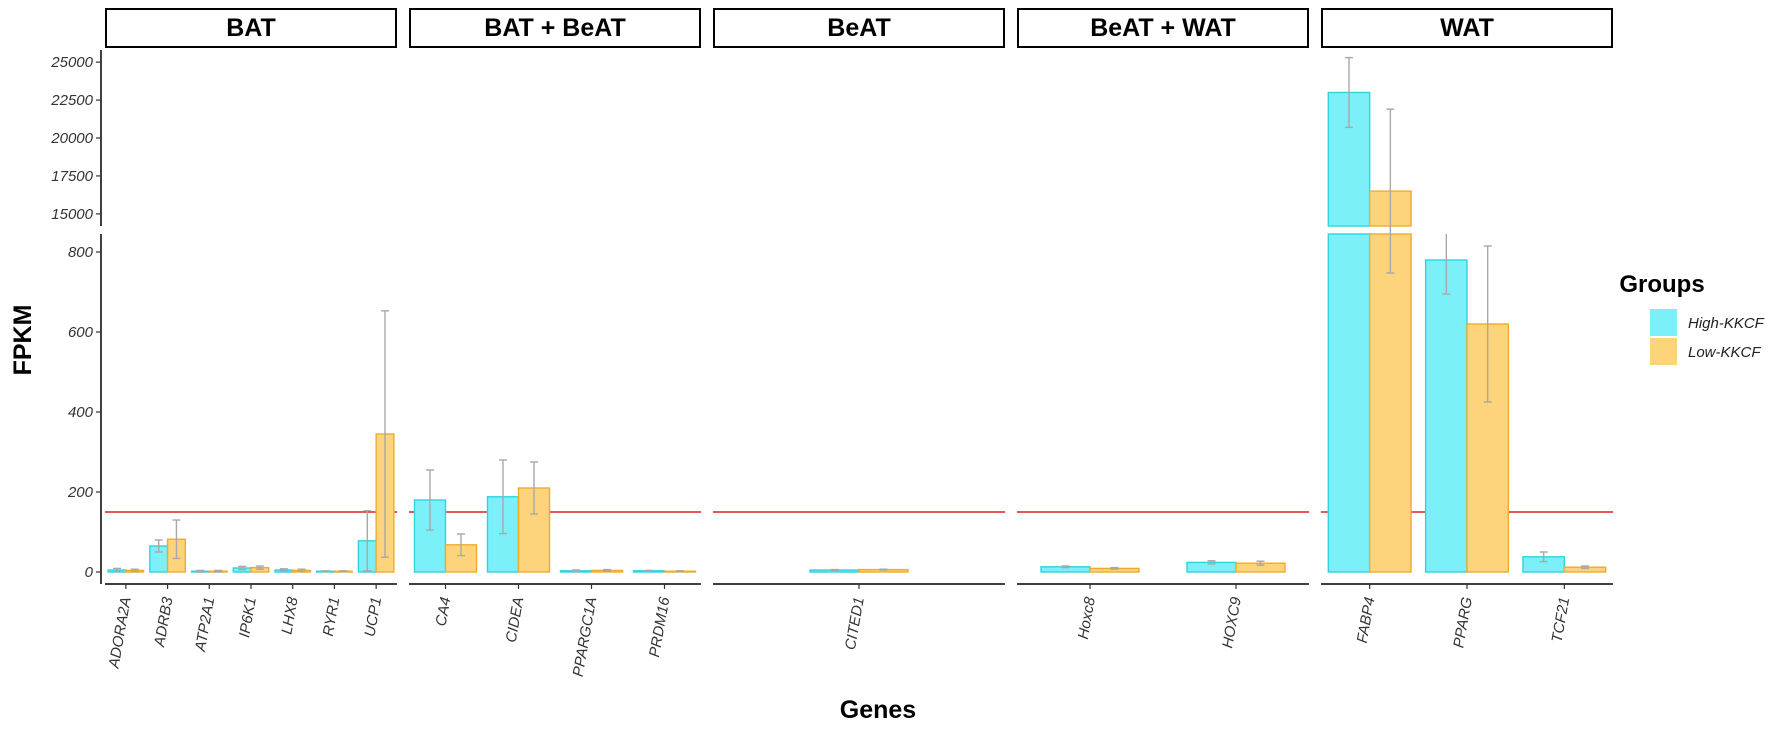  Describe the element at coordinates (72, 176) in the screenshot. I see `y-tick-label: 17500` at that location.